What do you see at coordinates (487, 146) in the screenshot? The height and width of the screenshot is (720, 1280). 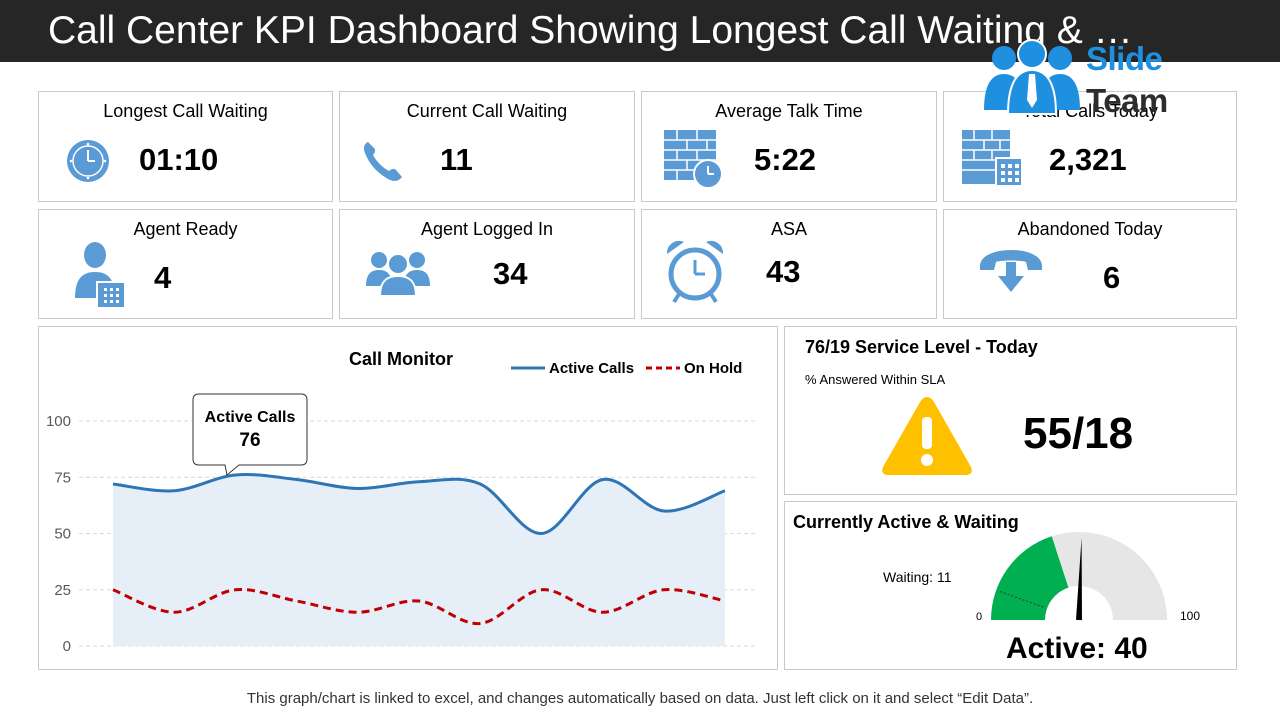 I see `kpi-current-call-waiting: Current Call Waiting 11` at bounding box center [487, 146].